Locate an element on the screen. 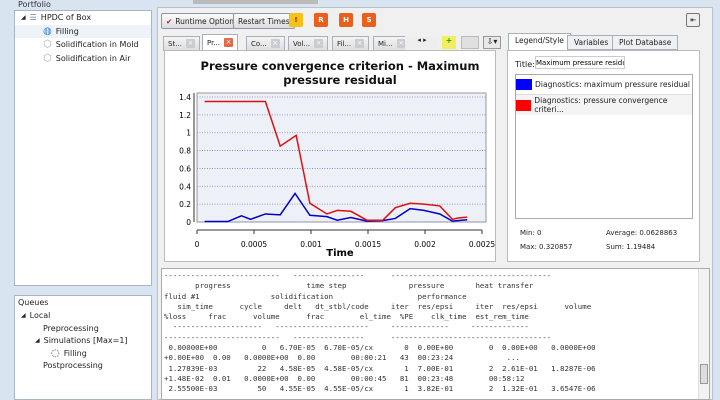 Image resolution: width=720 pixels, height=400 pixels. runtime-options-button: ✔ Runtime Options is located at coordinates (202, 21).